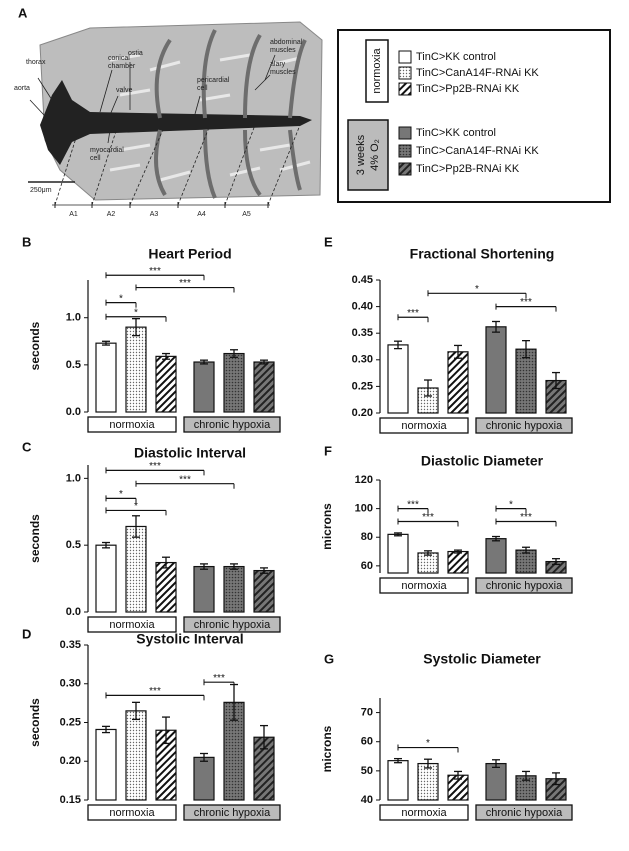 The image size is (629, 851). Describe the element at coordinates (73, 612) in the screenshot. I see `y-tick-label: 0.0` at that location.